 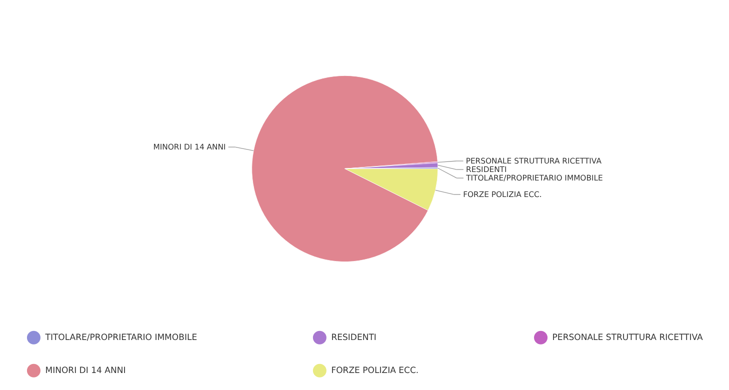 What do you see at coordinates (534, 161) in the screenshot?
I see `slice-label: PERSONALE STRUTTURA RICETTIVA` at bounding box center [534, 161].